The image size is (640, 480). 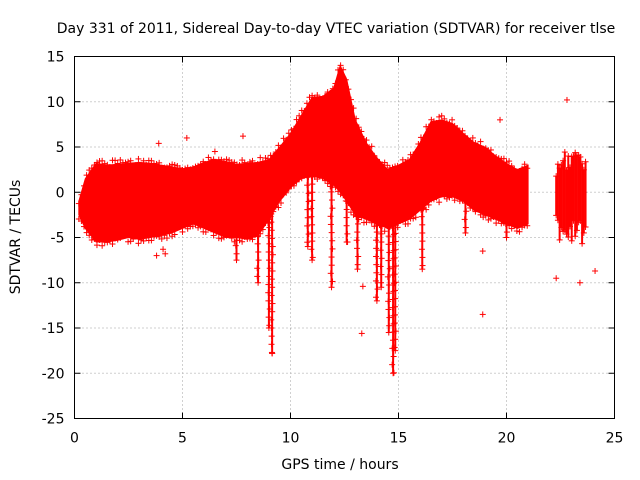 What do you see at coordinates (339, 465) in the screenshot?
I see `x-axis-label: GPS time / hours` at bounding box center [339, 465].